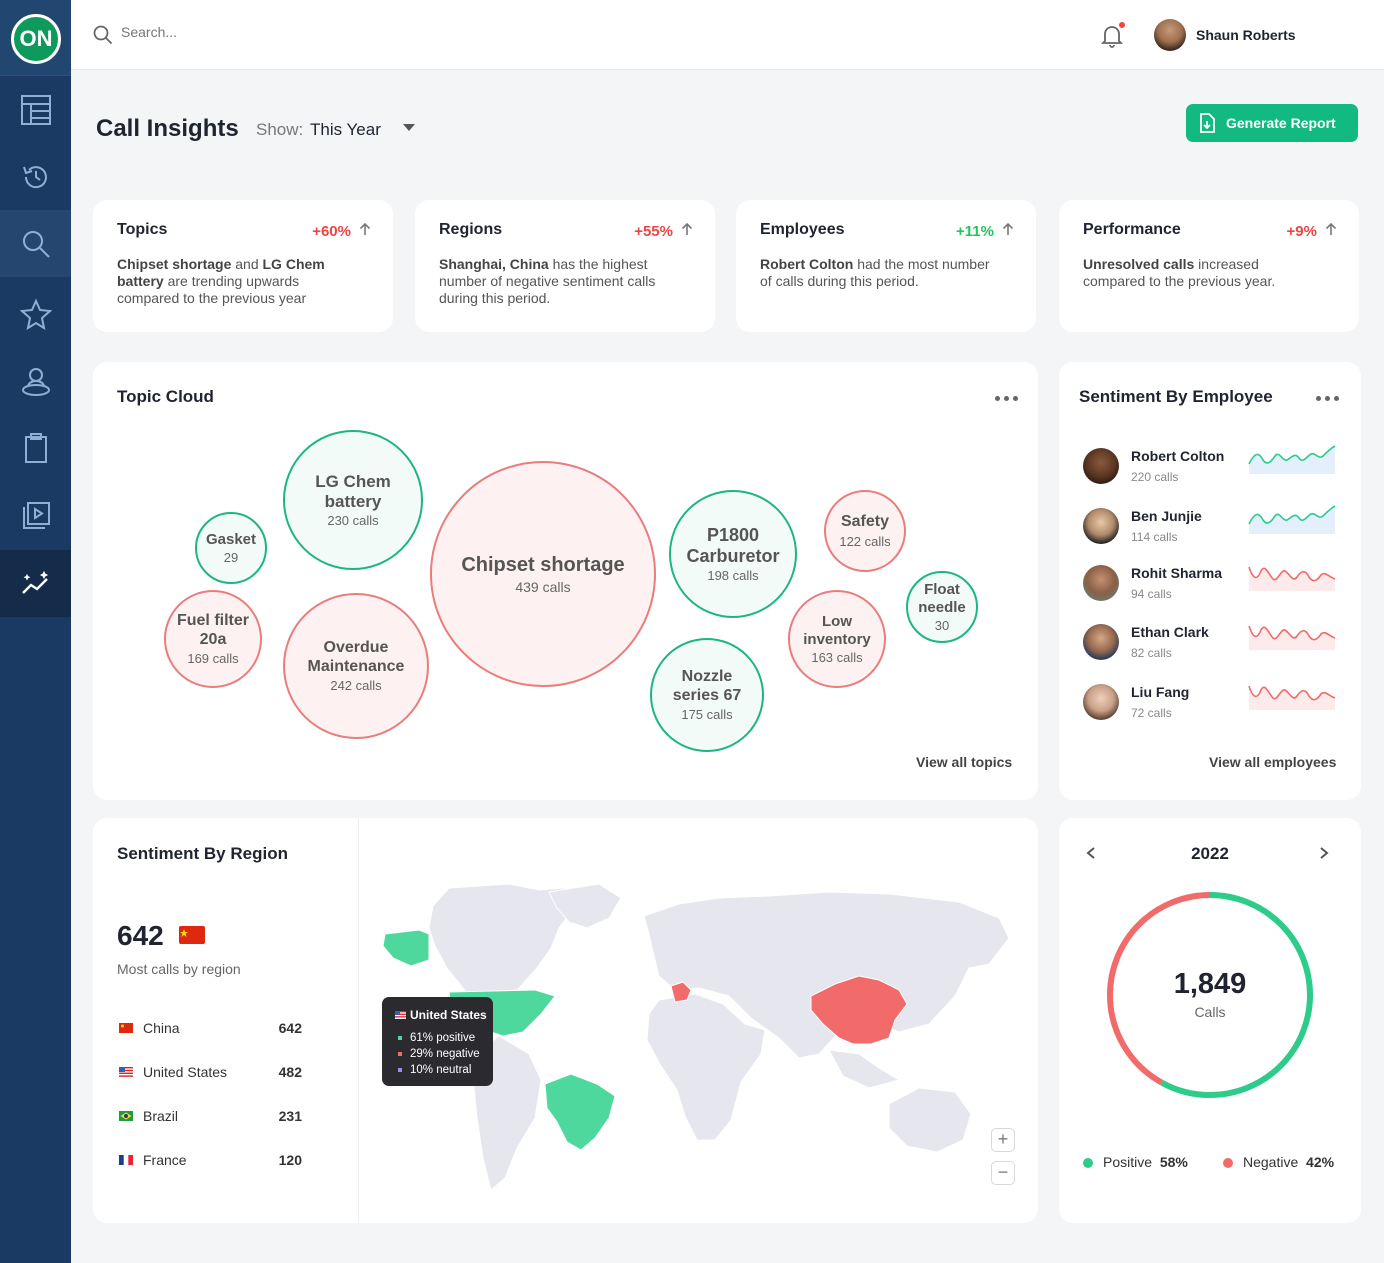  Describe the element at coordinates (441, 1070) in the screenshot. I see `tooltip-neutral: 10% neutral` at that location.